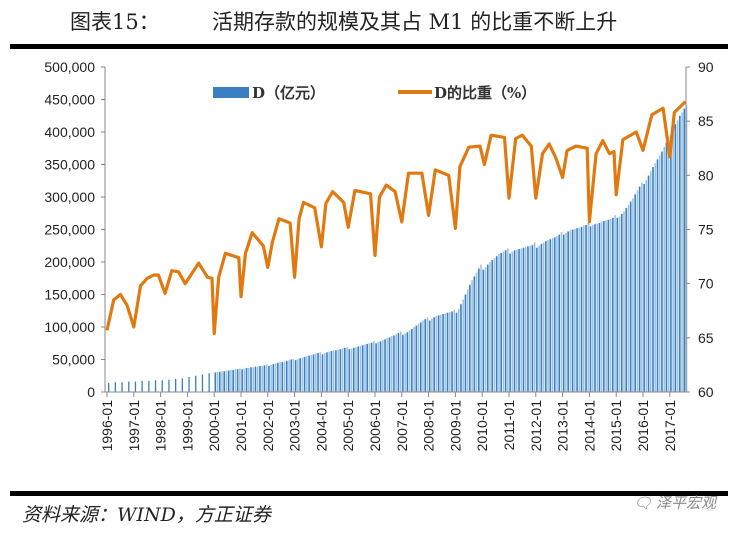 The height and width of the screenshot is (534, 738). What do you see at coordinates (509, 425) in the screenshot?
I see `x-tick-label: 2011-01` at bounding box center [509, 425].